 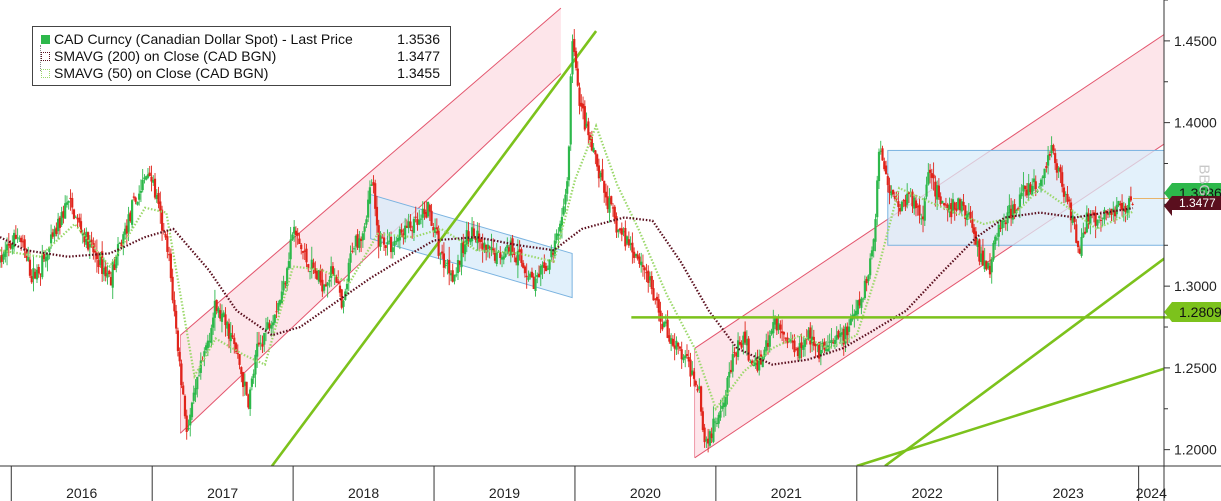 I want to click on y-tick-label: 1.3000, so click(x=1195, y=286).